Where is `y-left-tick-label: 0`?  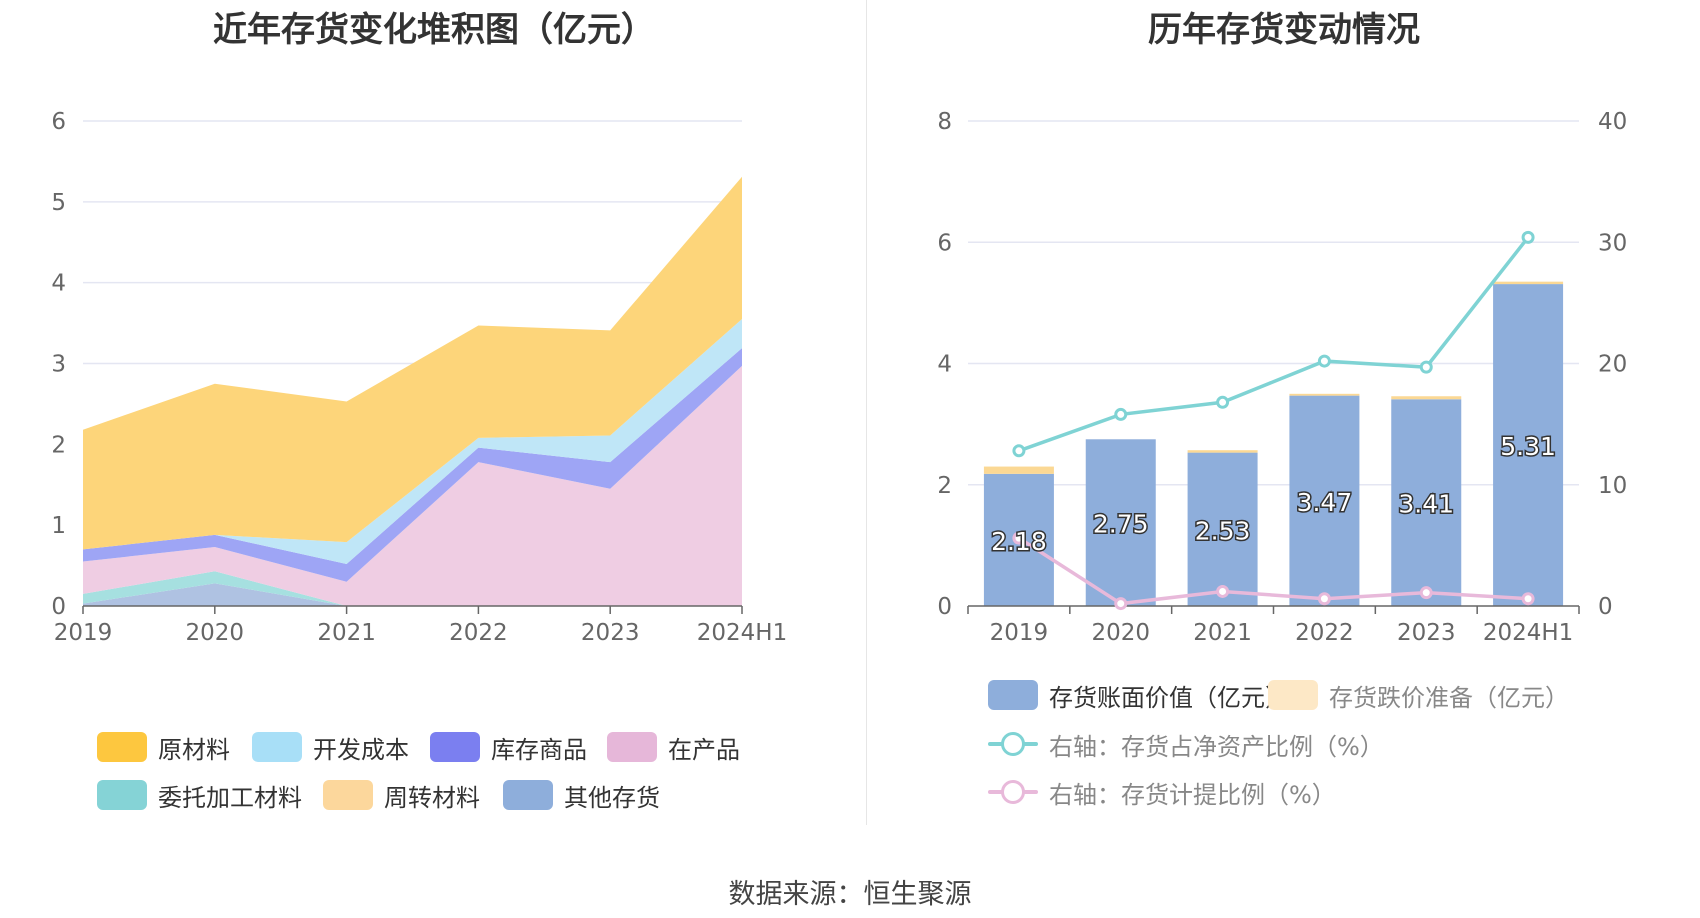 y-left-tick-label: 0 is located at coordinates (944, 607).